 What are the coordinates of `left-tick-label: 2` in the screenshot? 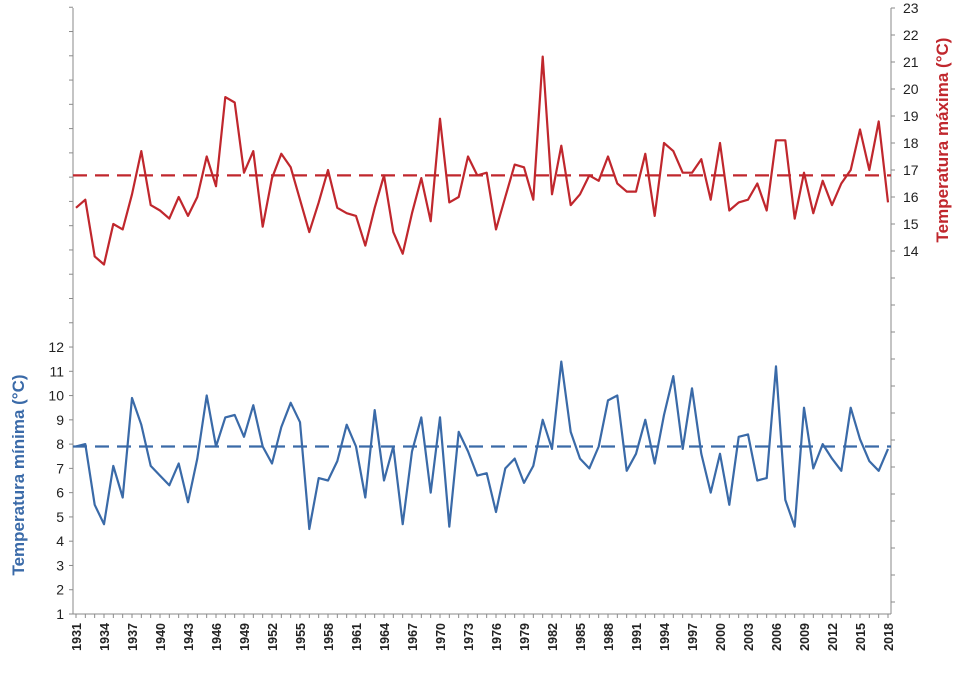 It's located at (60, 590).